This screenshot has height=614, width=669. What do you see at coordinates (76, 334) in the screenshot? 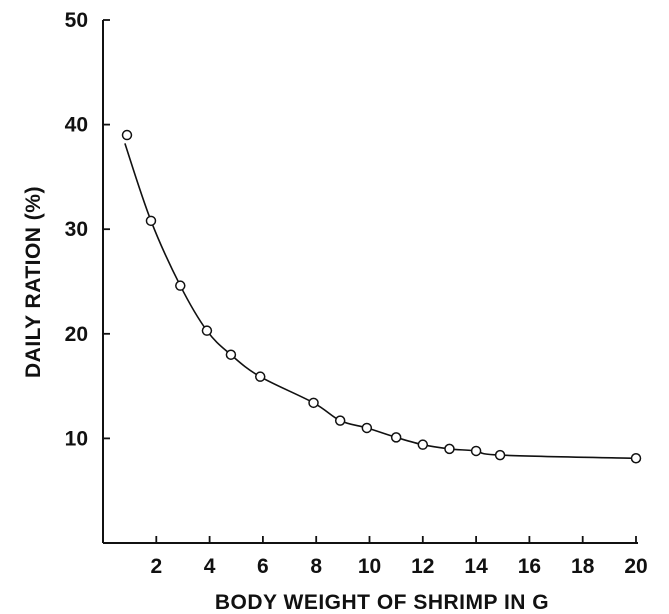
I see `y-tick-label: 20` at bounding box center [76, 334].